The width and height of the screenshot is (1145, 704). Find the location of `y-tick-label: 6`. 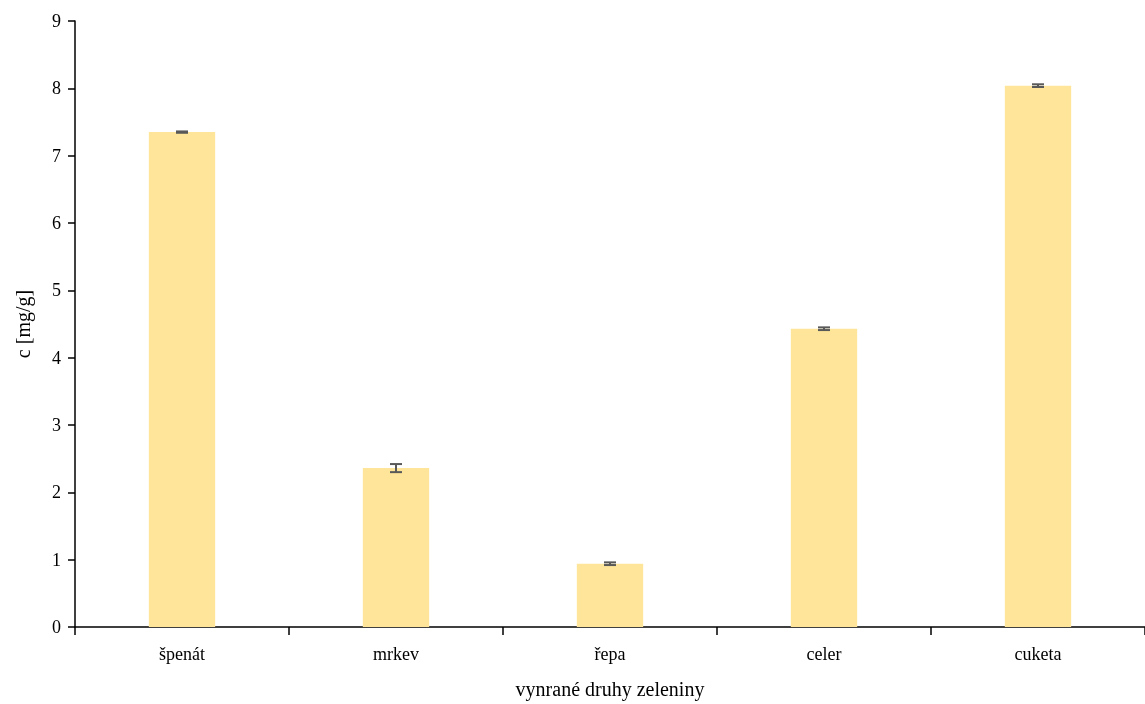

y-tick-label: 6 is located at coordinates (56, 223).